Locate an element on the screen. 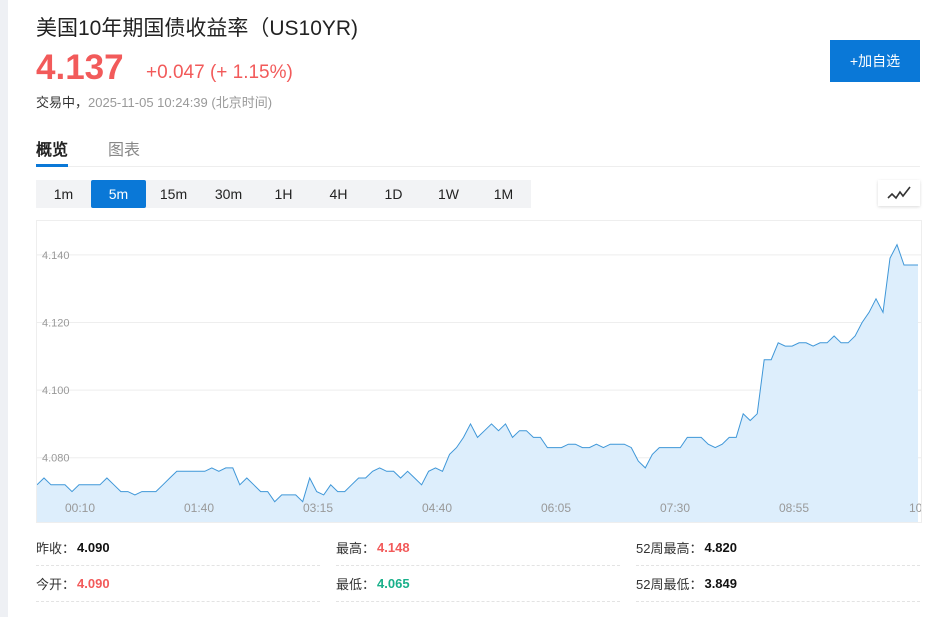 This screenshot has width=934, height=617. y-tick-label: 4.080 is located at coordinates (56, 459).